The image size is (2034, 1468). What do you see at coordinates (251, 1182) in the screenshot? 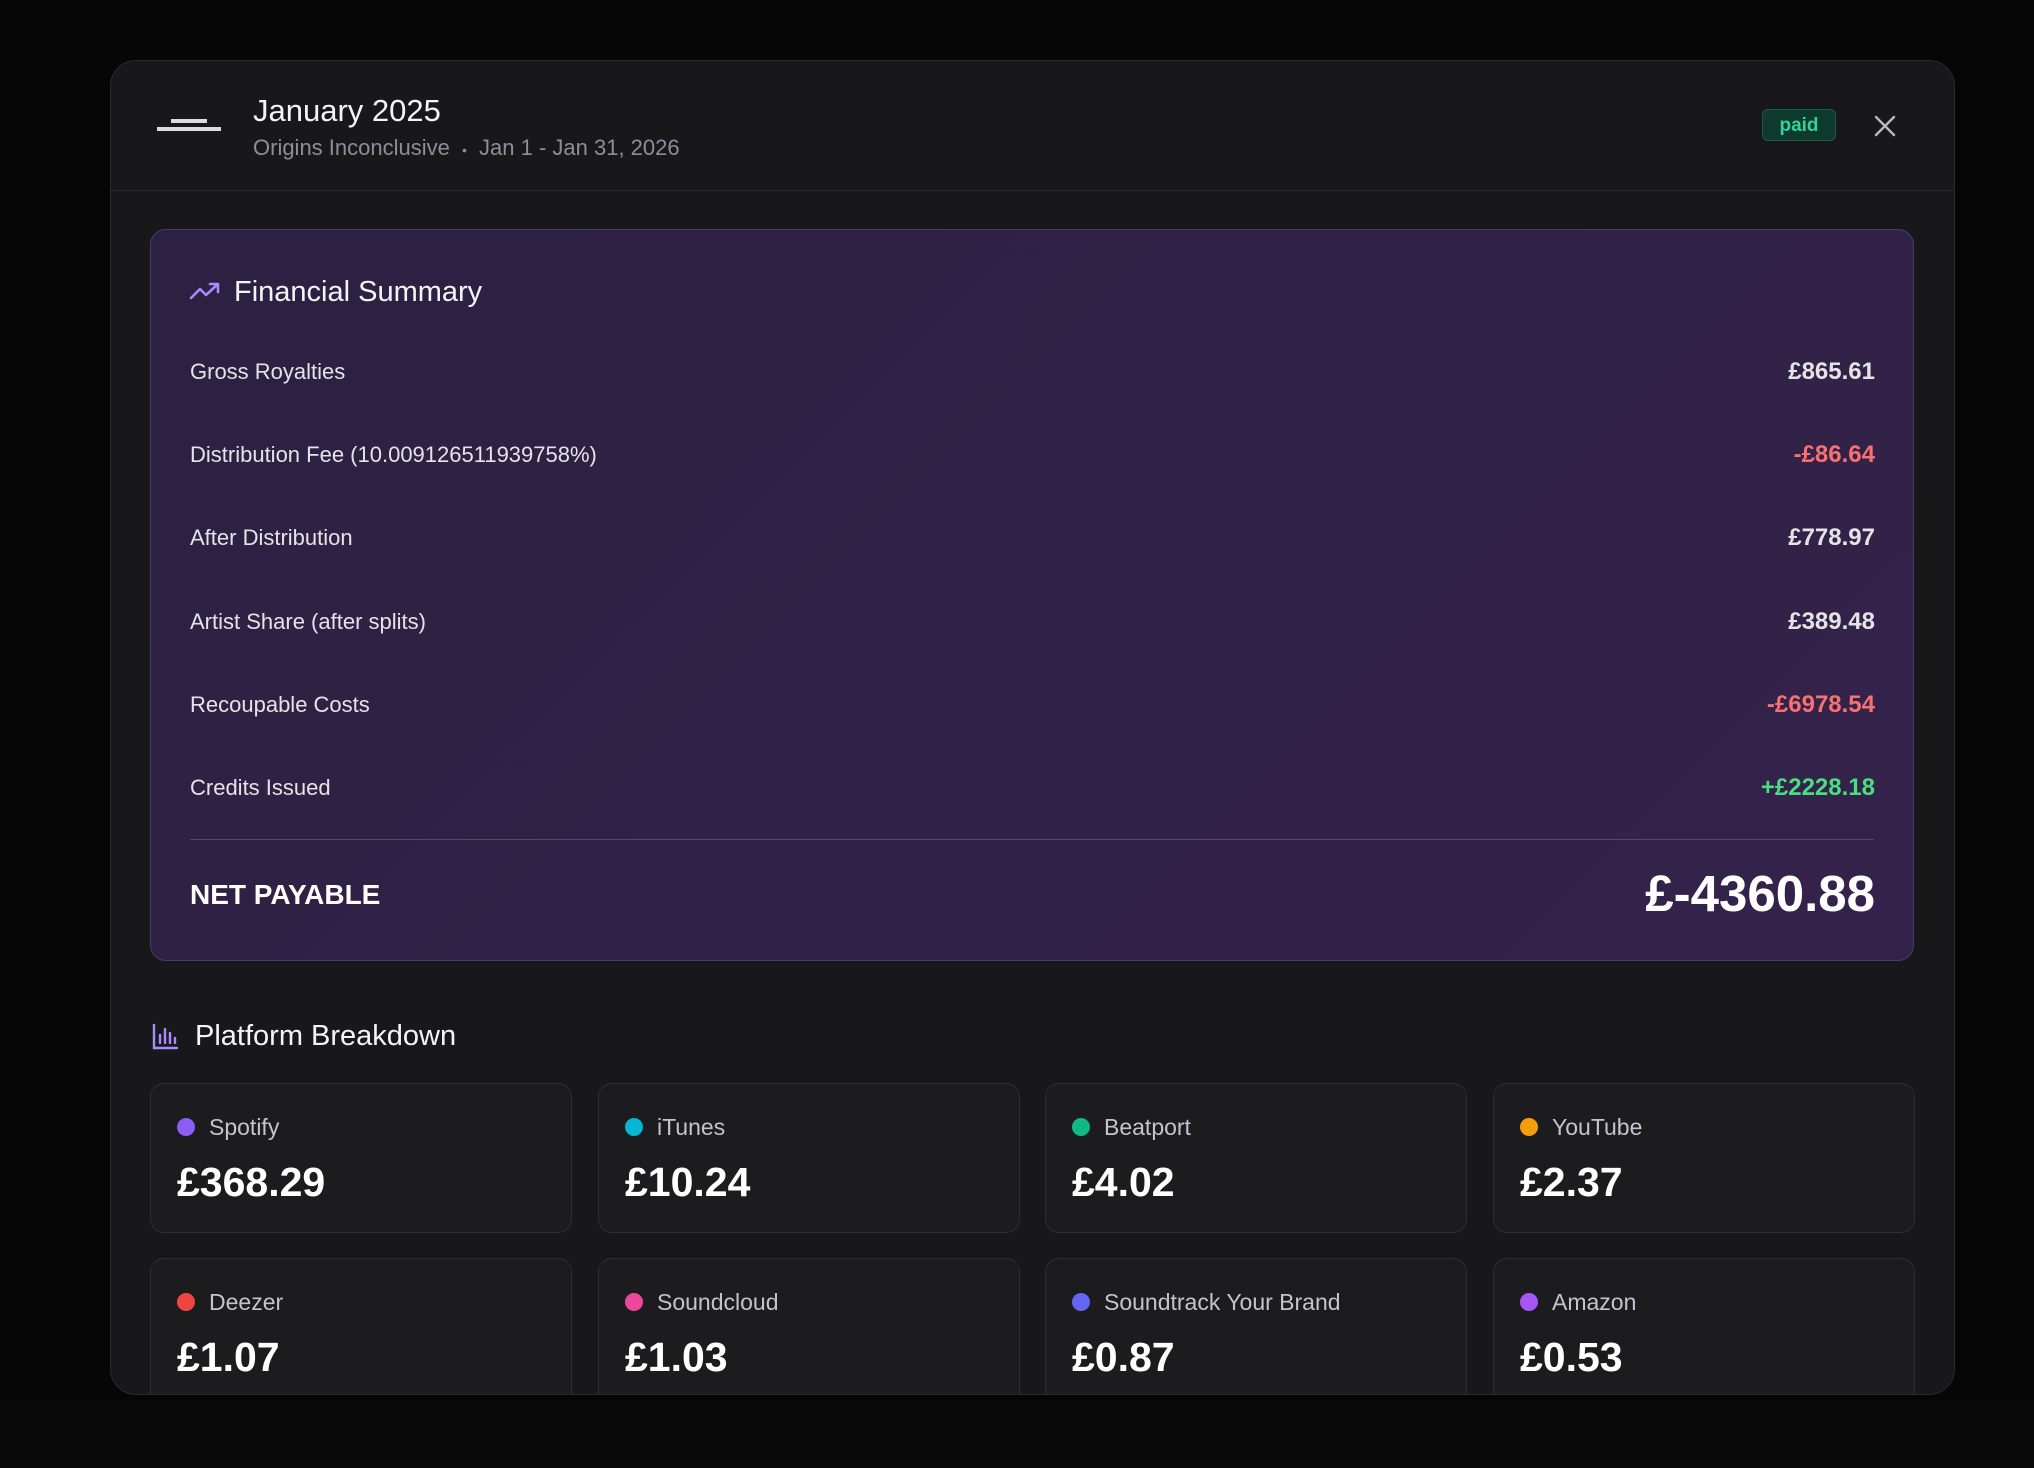
I see `platform-value: £368.29` at bounding box center [251, 1182].